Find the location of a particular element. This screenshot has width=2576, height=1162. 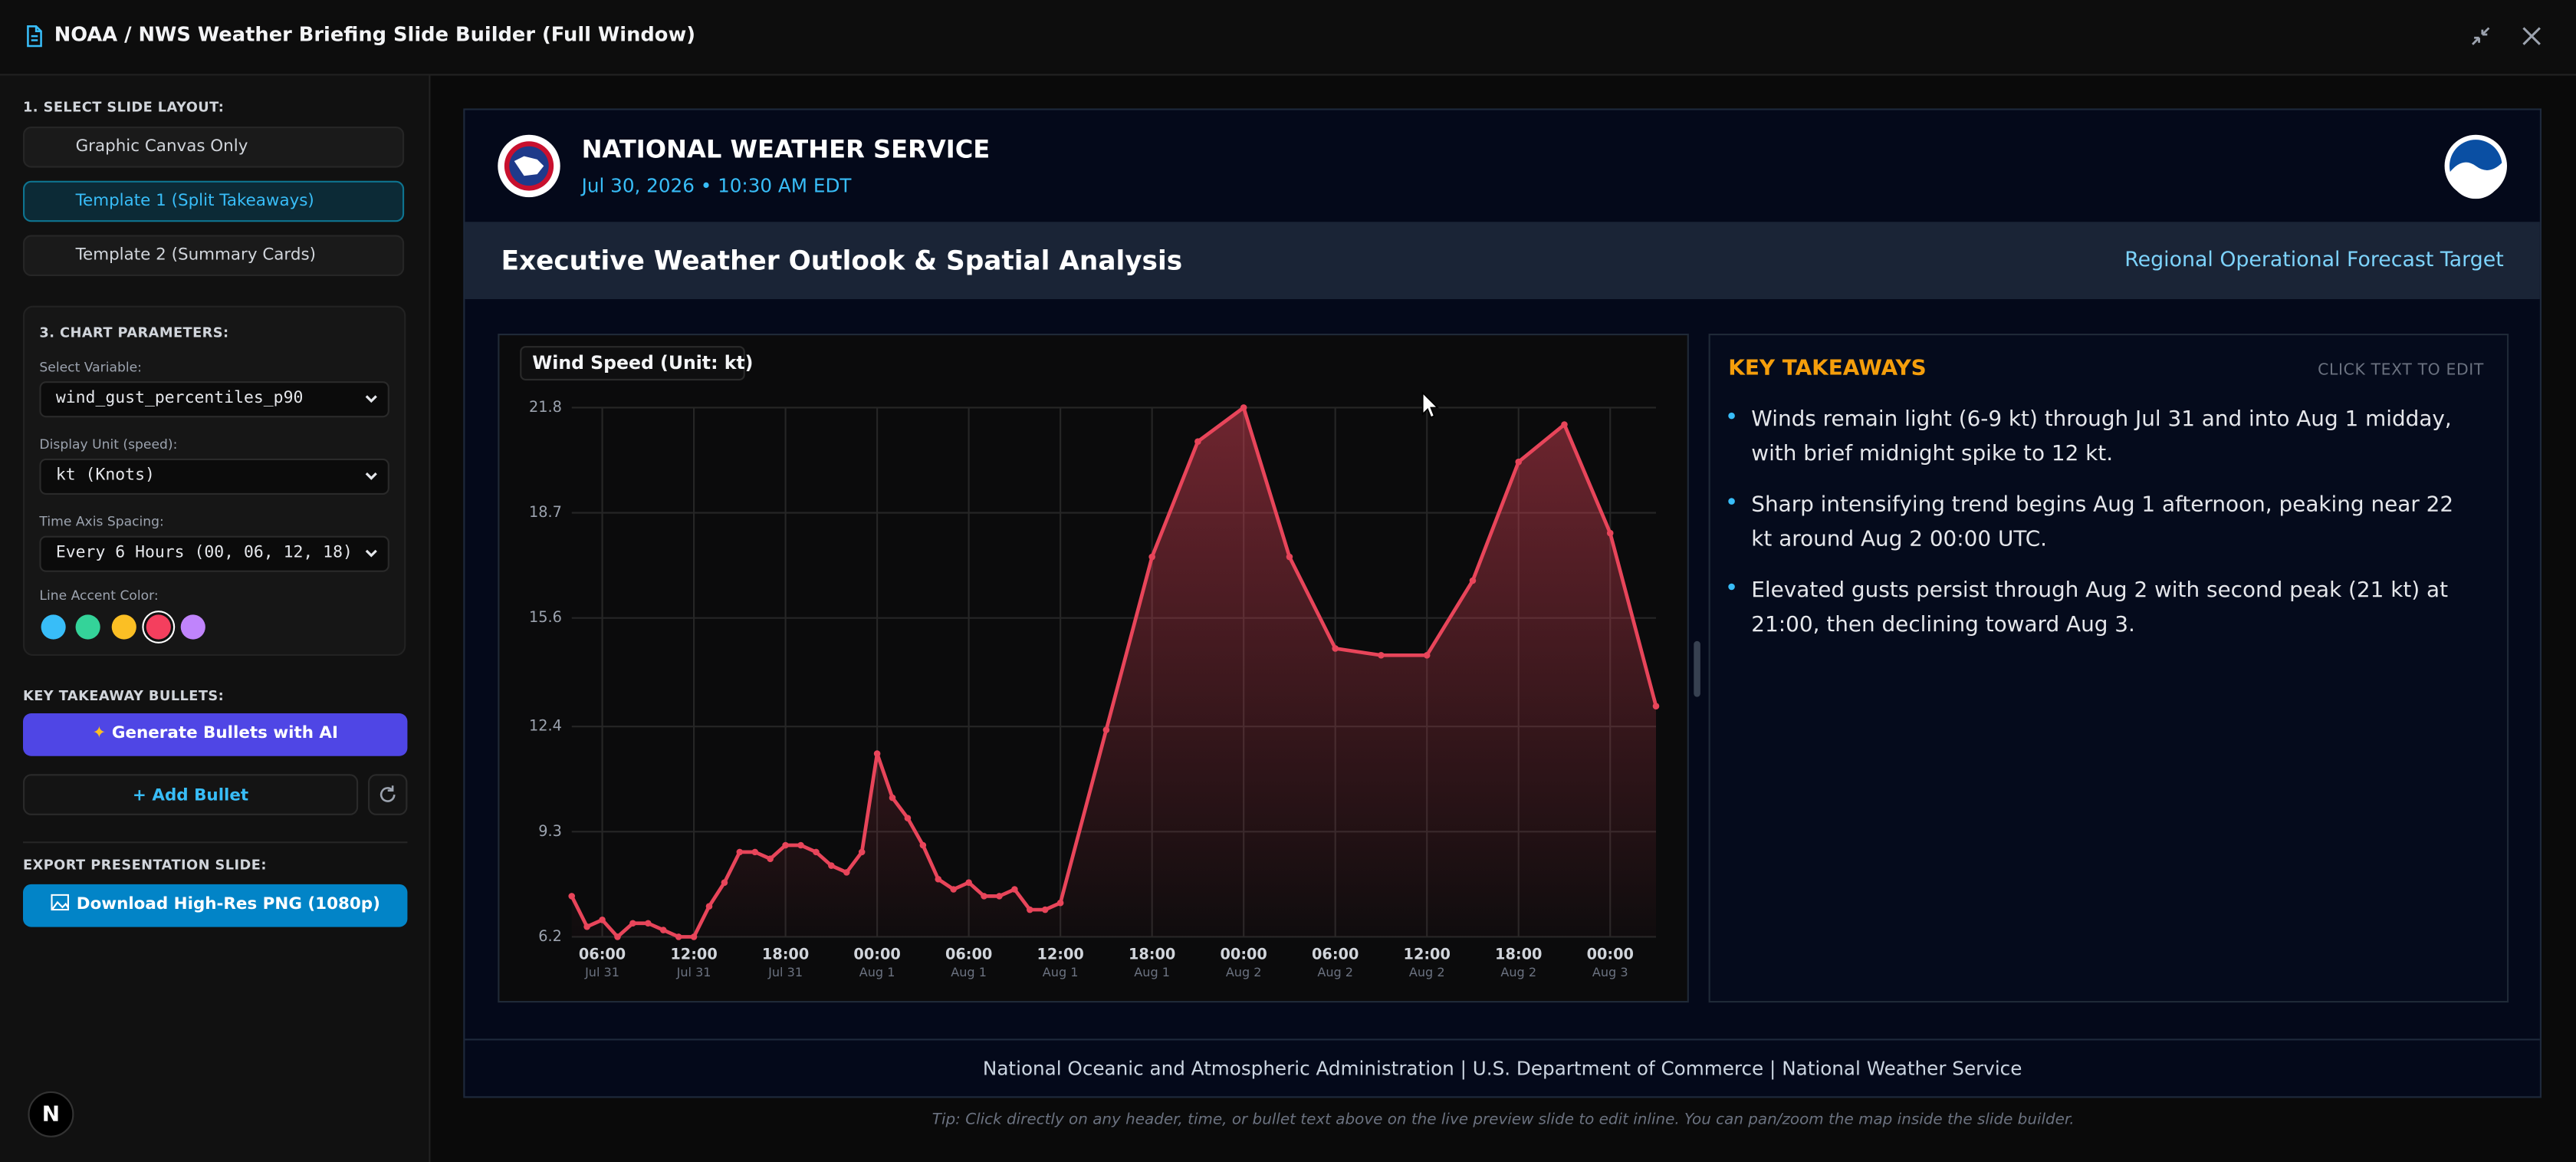

layout-option: Template 1 (Split Takeaways) is located at coordinates (214, 201).